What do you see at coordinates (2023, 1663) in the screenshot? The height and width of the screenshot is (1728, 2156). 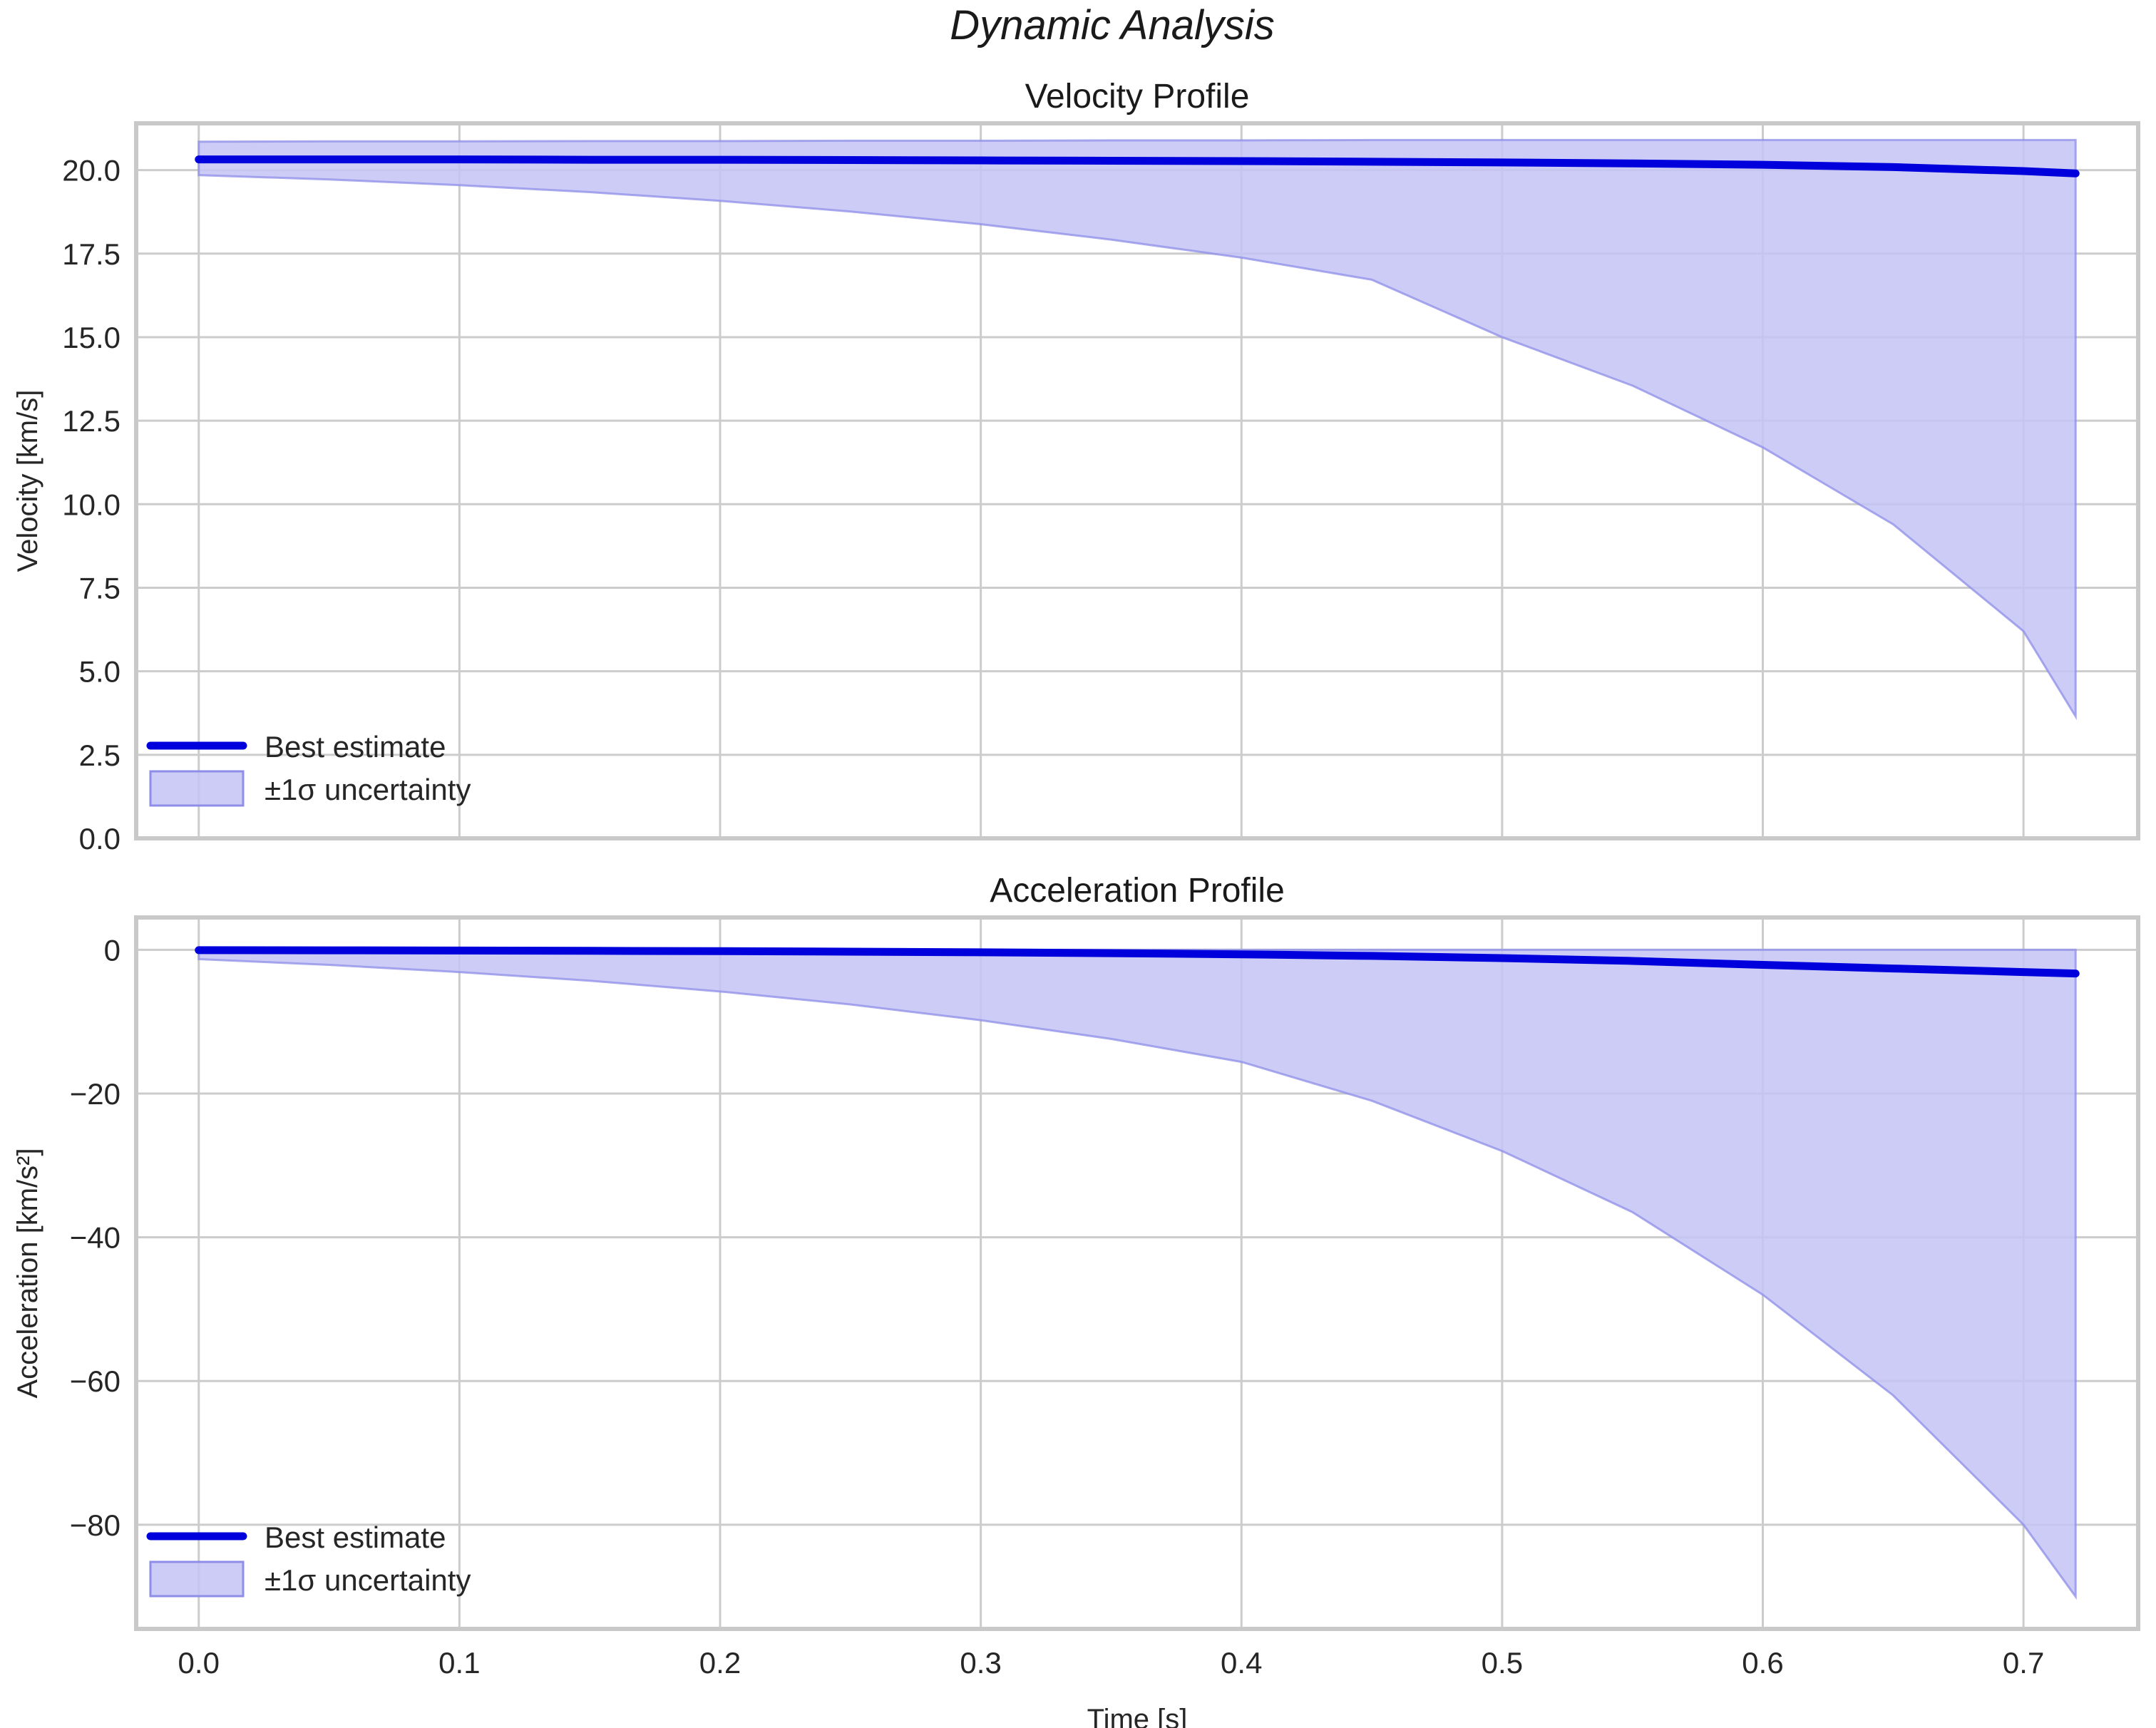 I see `xtick-label: 0.7` at bounding box center [2023, 1663].